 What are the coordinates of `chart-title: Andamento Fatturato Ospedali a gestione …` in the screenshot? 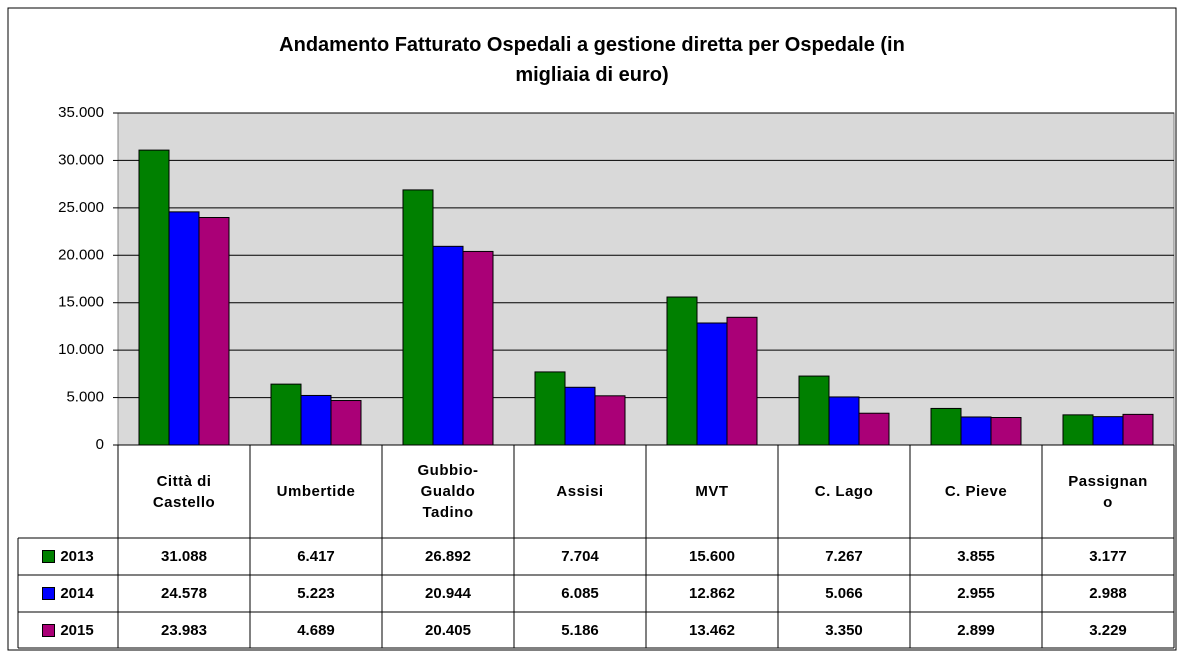 It's located at (592, 60).